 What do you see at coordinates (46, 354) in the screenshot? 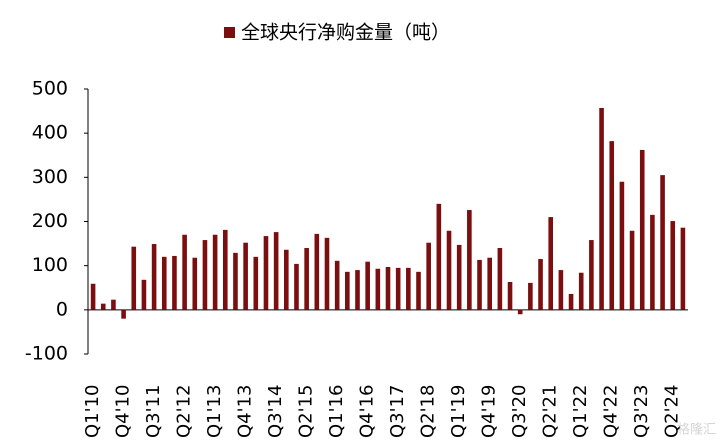
I see `y-tick-label: -100` at bounding box center [46, 354].